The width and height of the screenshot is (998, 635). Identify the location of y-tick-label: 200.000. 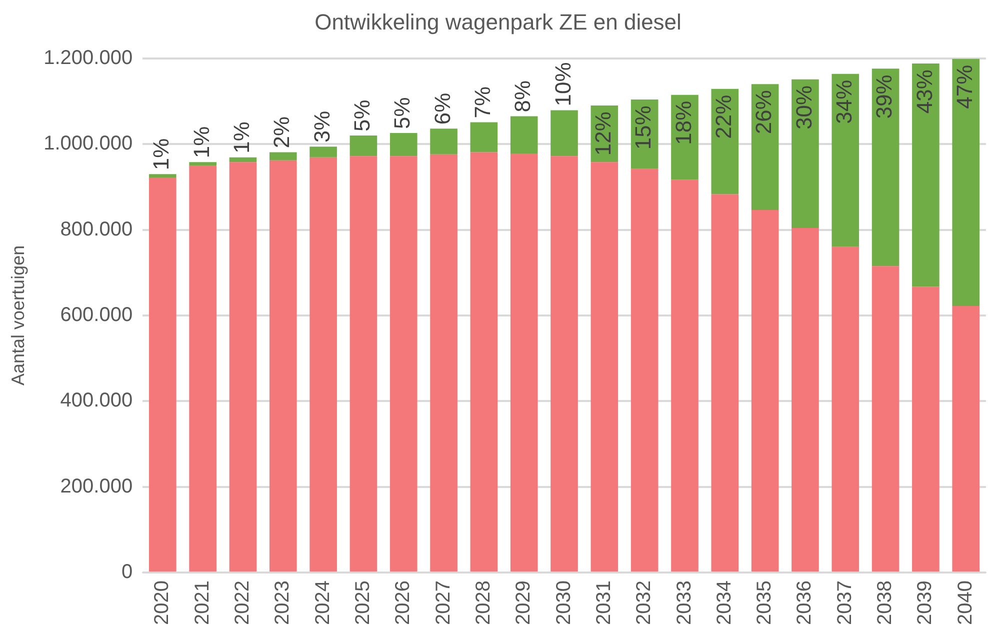
(96, 486).